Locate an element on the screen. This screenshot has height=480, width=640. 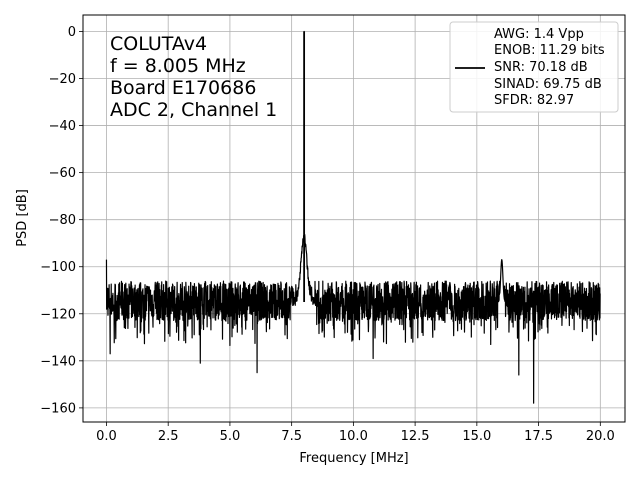
legend-entry: SFDR: 82.97 is located at coordinates (534, 100).